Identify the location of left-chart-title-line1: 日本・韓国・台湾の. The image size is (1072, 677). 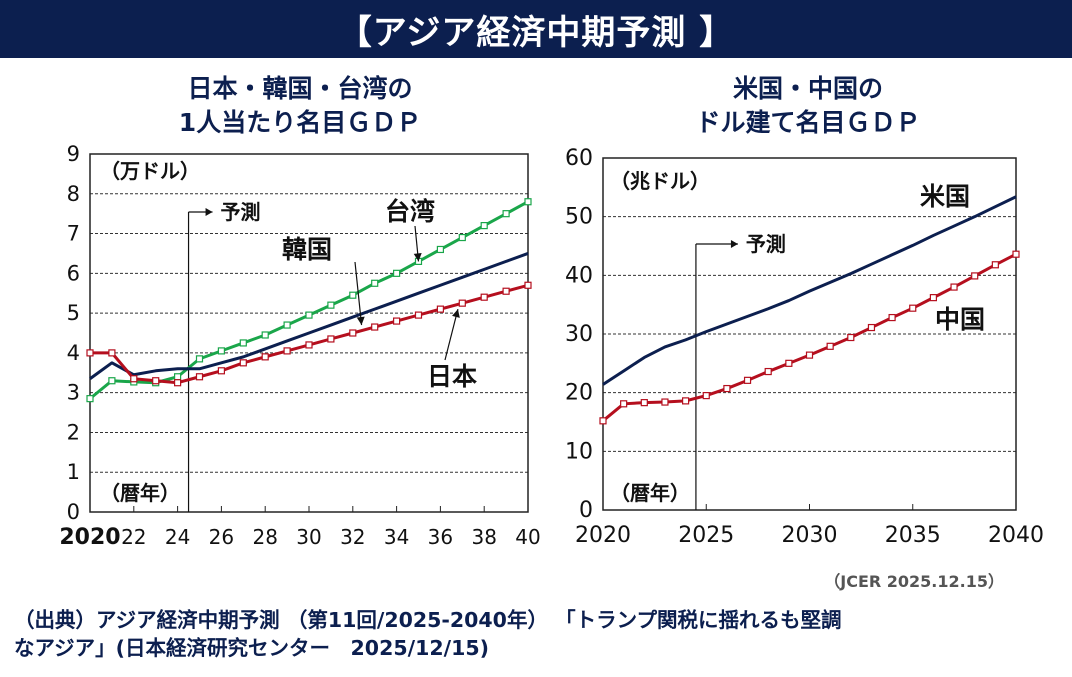
(300, 88).